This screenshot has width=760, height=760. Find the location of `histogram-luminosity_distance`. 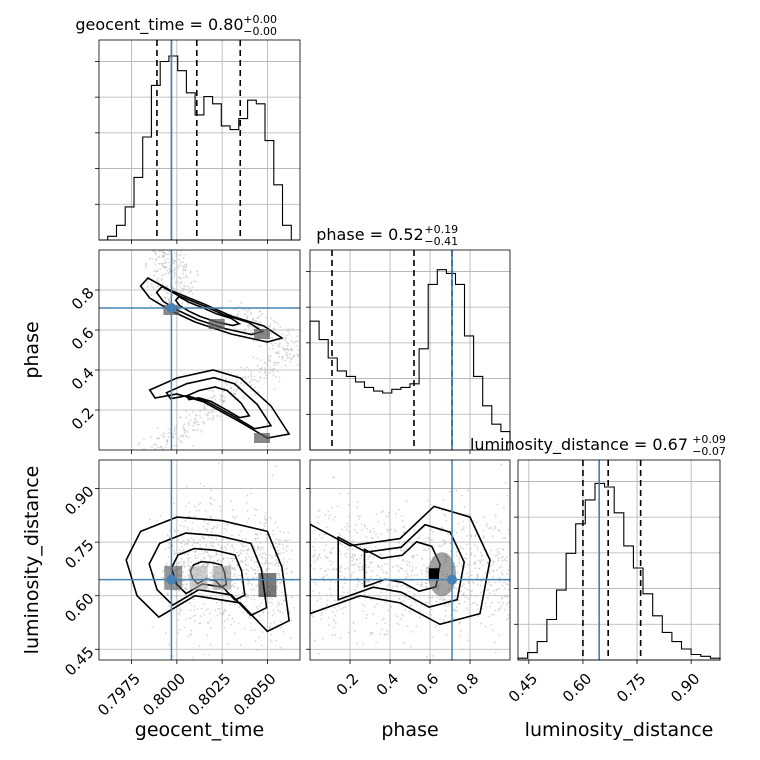

histogram-luminosity_distance is located at coordinates (619, 571).